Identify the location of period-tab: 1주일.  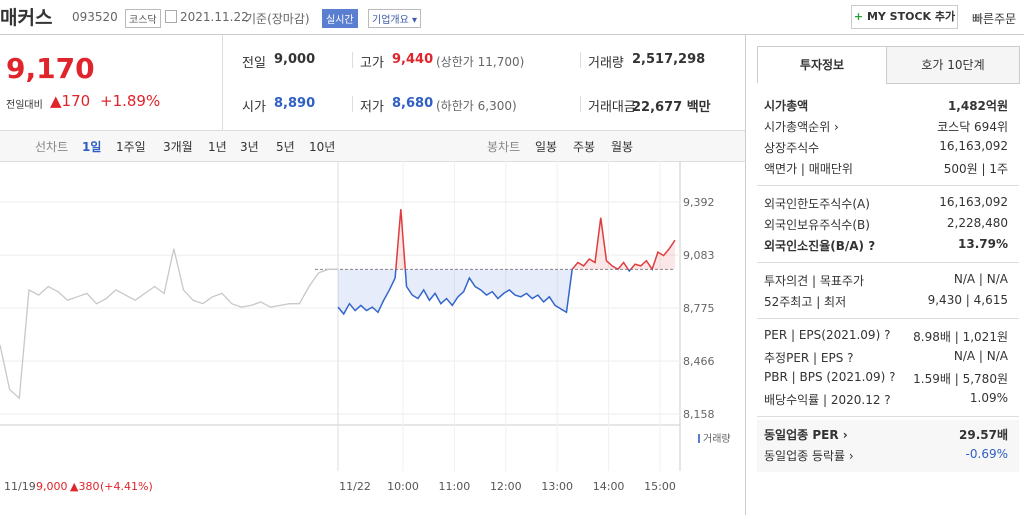
(131, 147).